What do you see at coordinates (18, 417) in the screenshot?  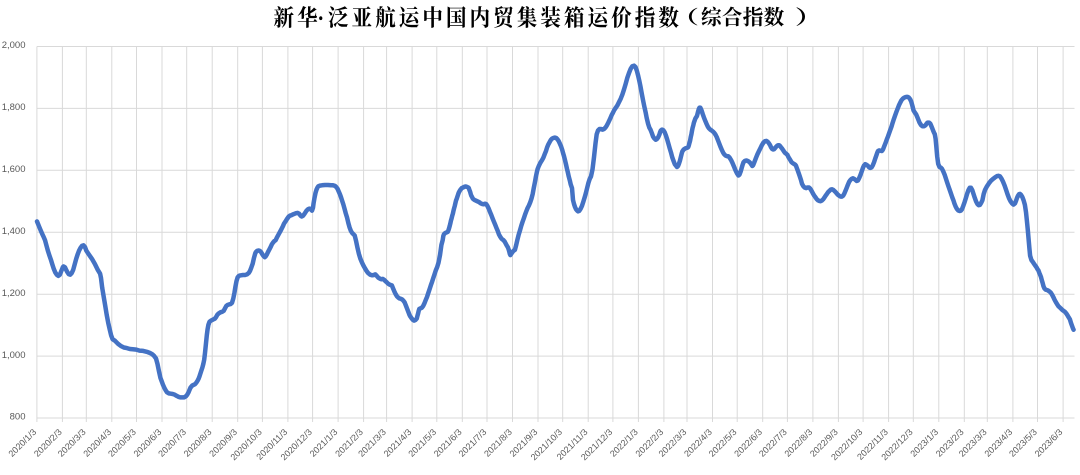 I see `svg-text: 800` at bounding box center [18, 417].